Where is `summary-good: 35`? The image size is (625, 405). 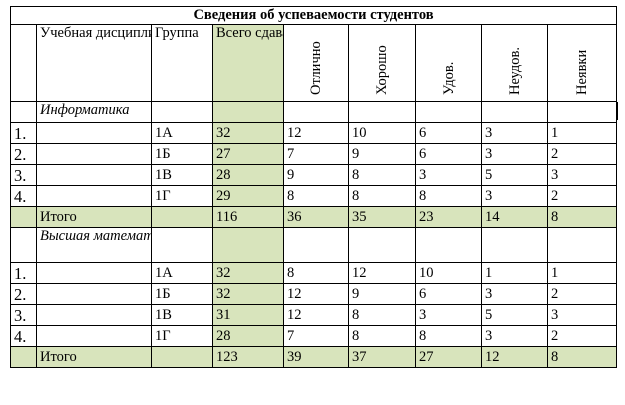
summary-good: 35 is located at coordinates (382, 217).